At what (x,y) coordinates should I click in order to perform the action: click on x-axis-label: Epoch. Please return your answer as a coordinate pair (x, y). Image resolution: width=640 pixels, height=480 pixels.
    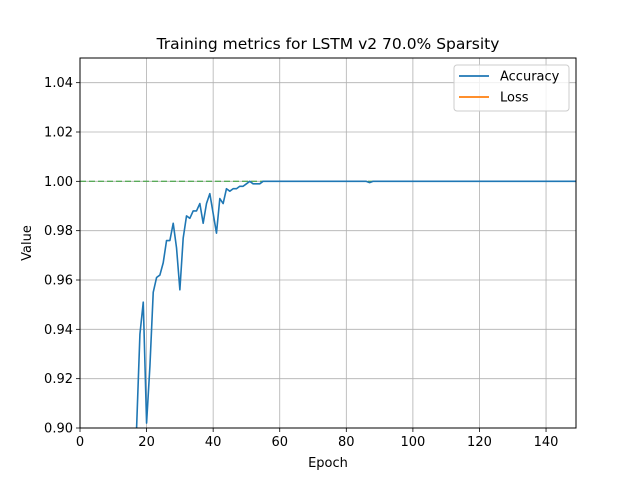
    Looking at the image, I should click on (328, 463).